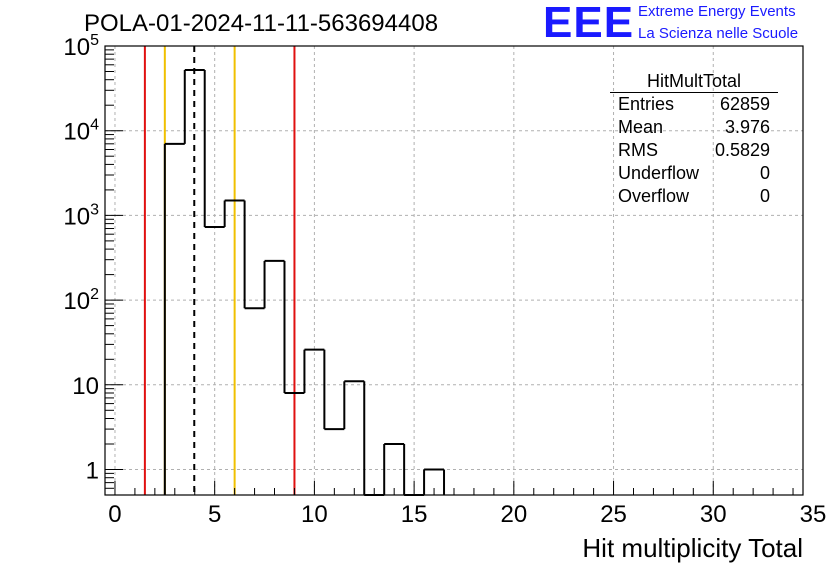 The height and width of the screenshot is (572, 836). What do you see at coordinates (692, 548) in the screenshot?
I see `x-axis-label: Hit multiplicity Total` at bounding box center [692, 548].